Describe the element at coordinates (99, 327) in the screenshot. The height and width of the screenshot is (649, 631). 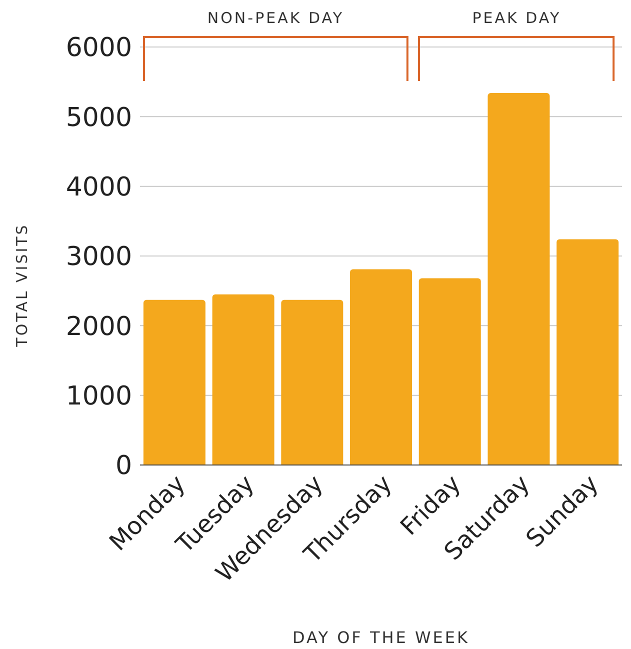
I see `y-tick-label: 2000` at that location.